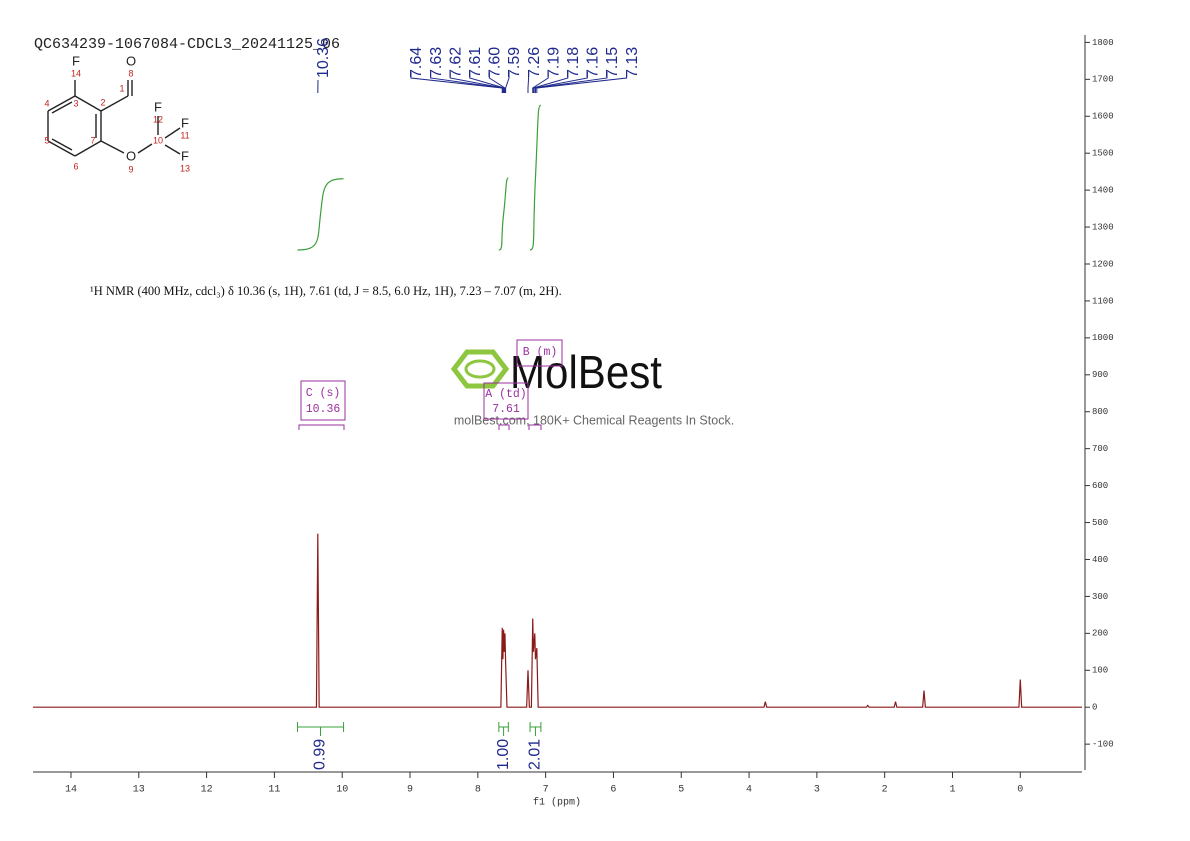 The width and height of the screenshot is (1190, 841). What do you see at coordinates (505, 394) in the screenshot?
I see `multiplet-name: A (td)` at bounding box center [505, 394].